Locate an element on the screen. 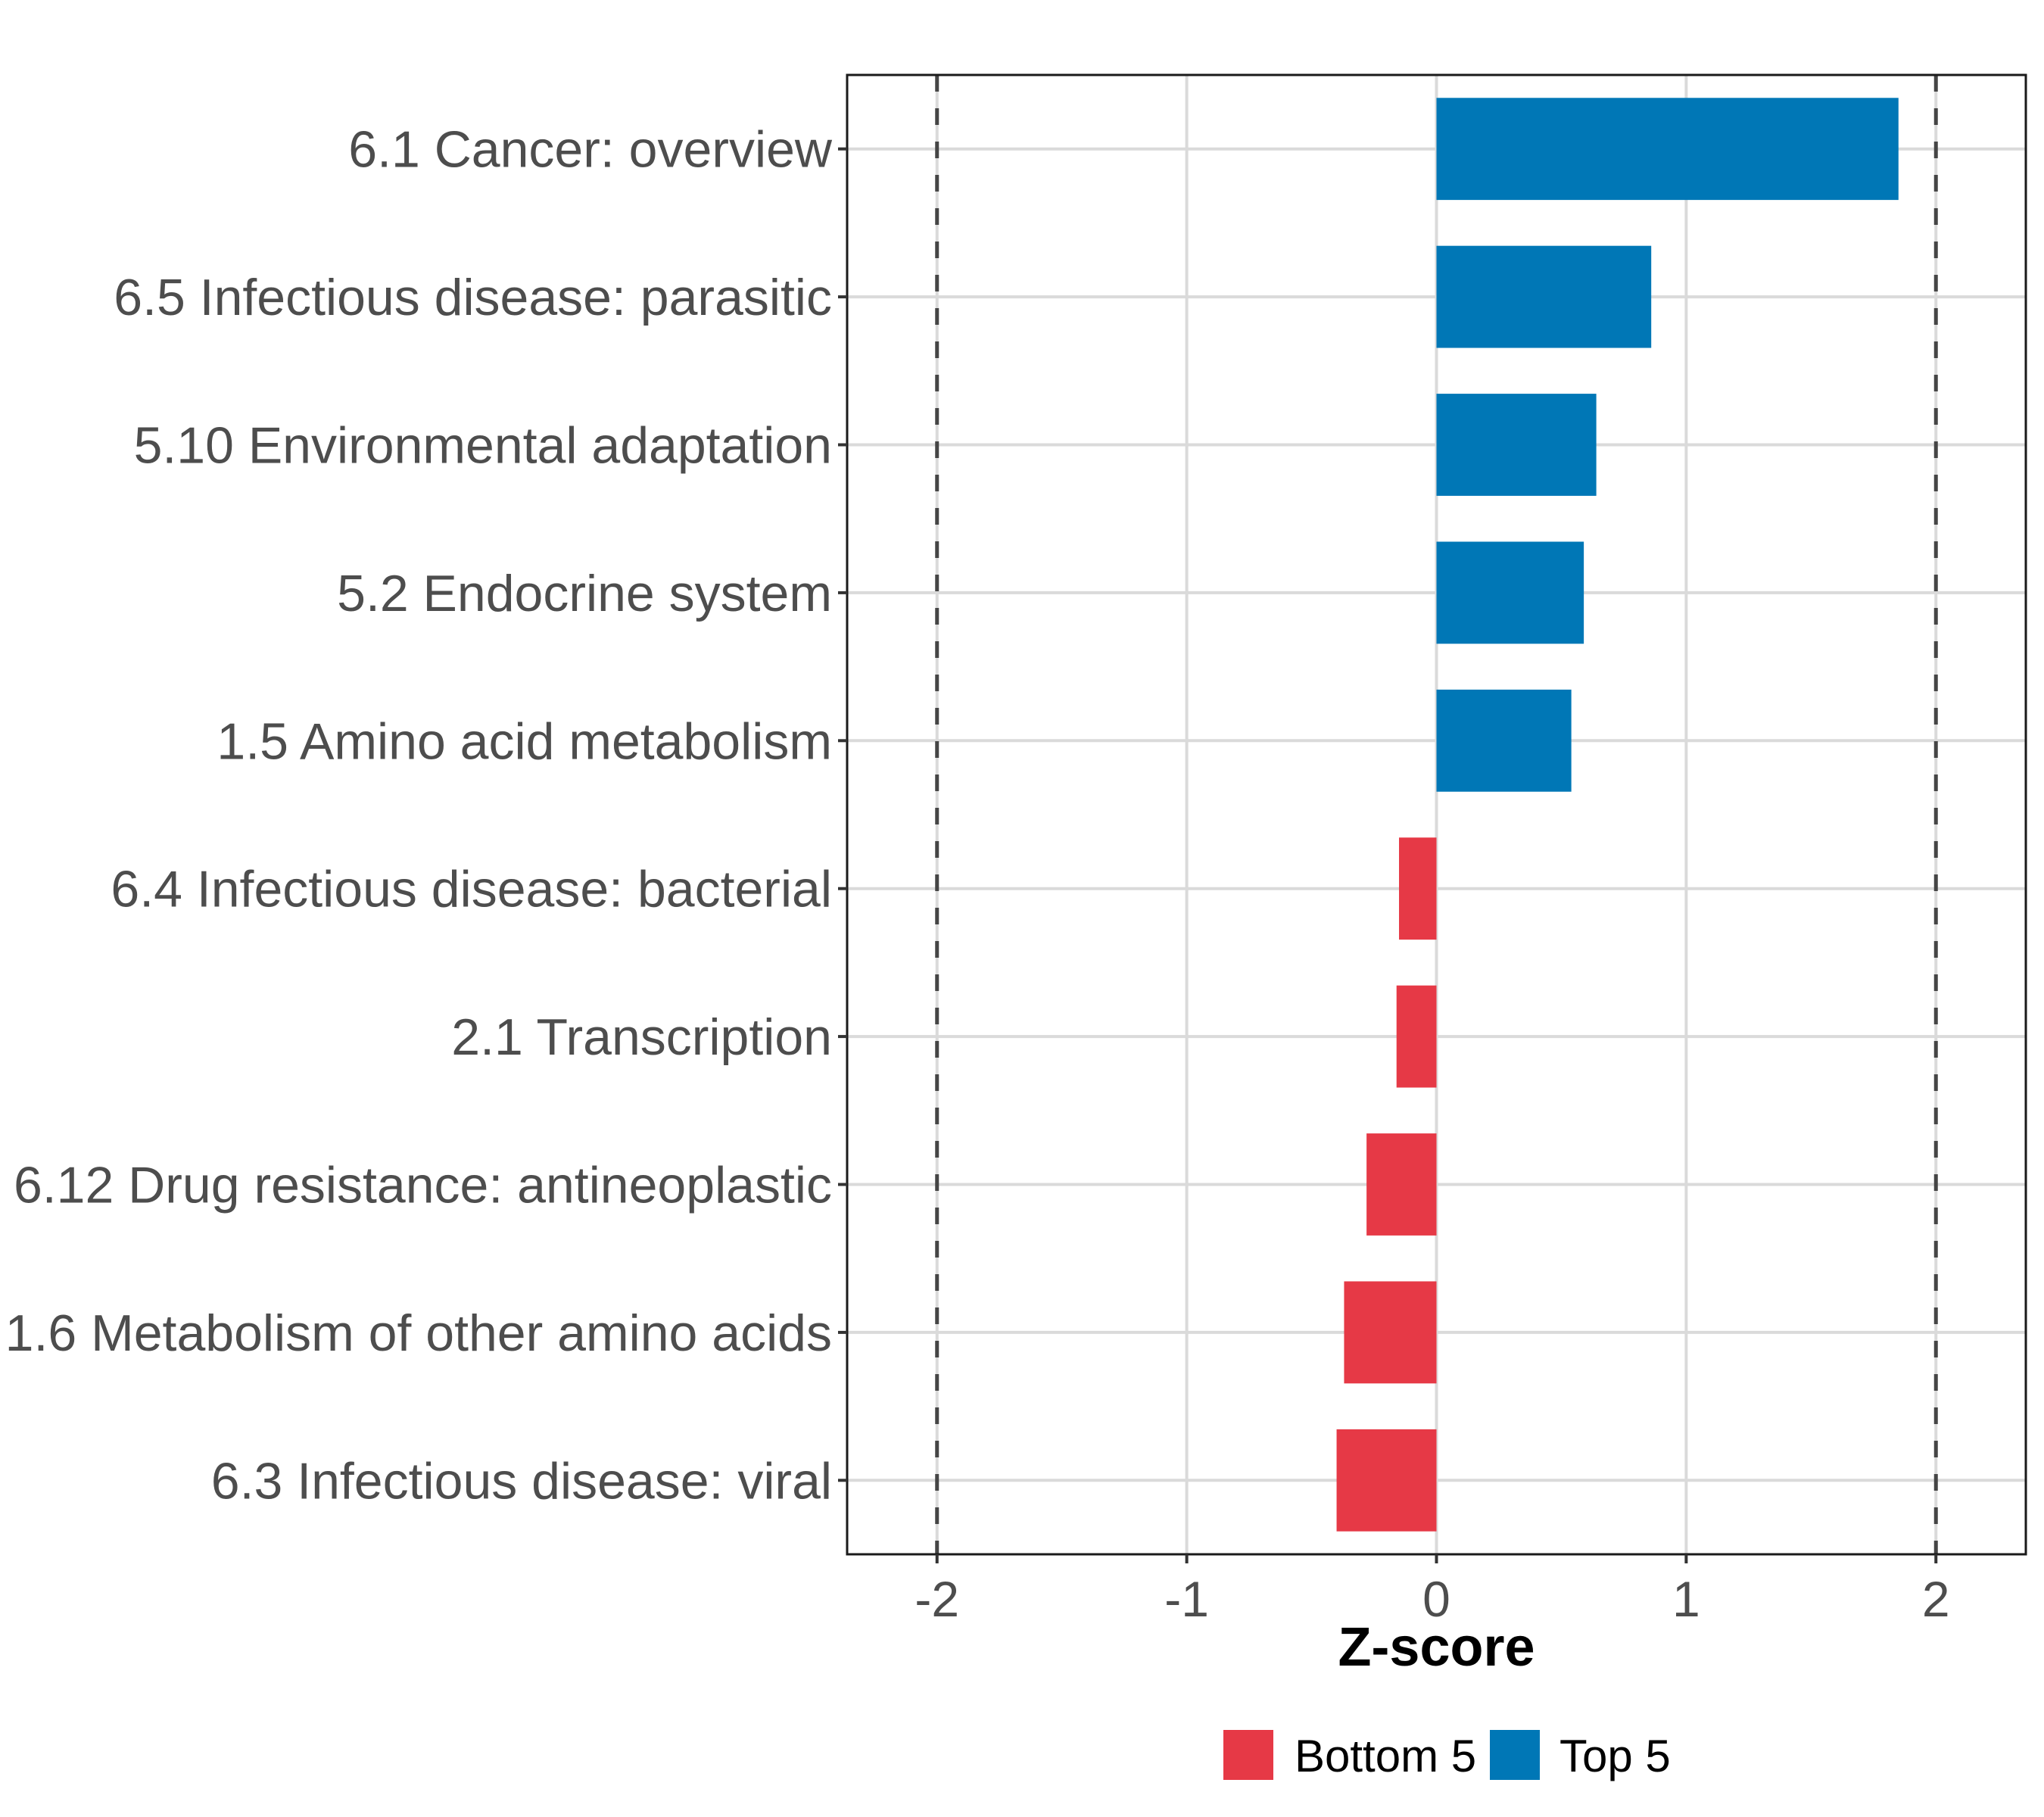 The height and width of the screenshot is (1817, 2044). legend-label-bottom-5: Bottom 5 is located at coordinates (1385, 1756).